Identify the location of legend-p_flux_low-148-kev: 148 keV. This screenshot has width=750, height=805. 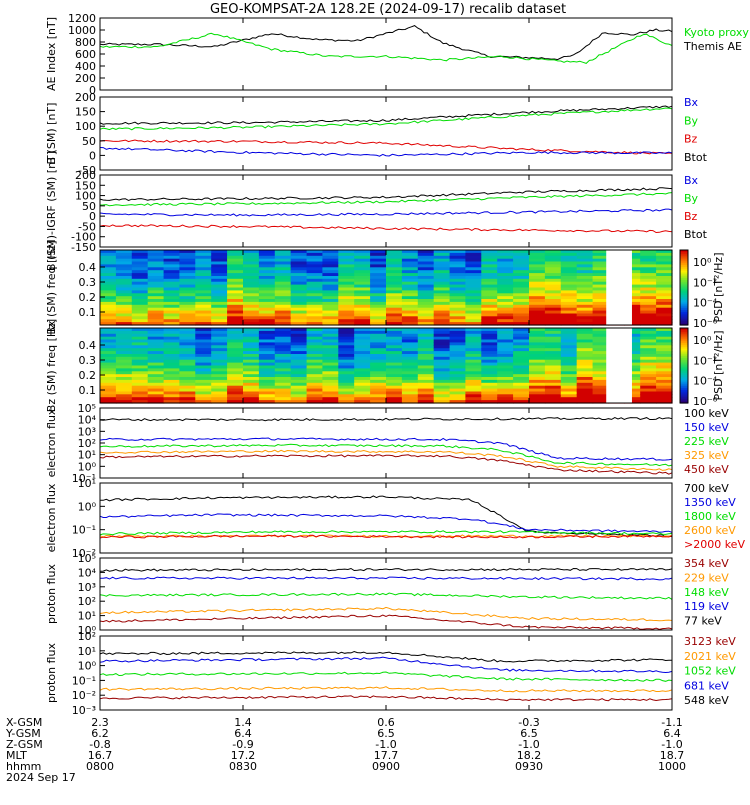
(706, 592).